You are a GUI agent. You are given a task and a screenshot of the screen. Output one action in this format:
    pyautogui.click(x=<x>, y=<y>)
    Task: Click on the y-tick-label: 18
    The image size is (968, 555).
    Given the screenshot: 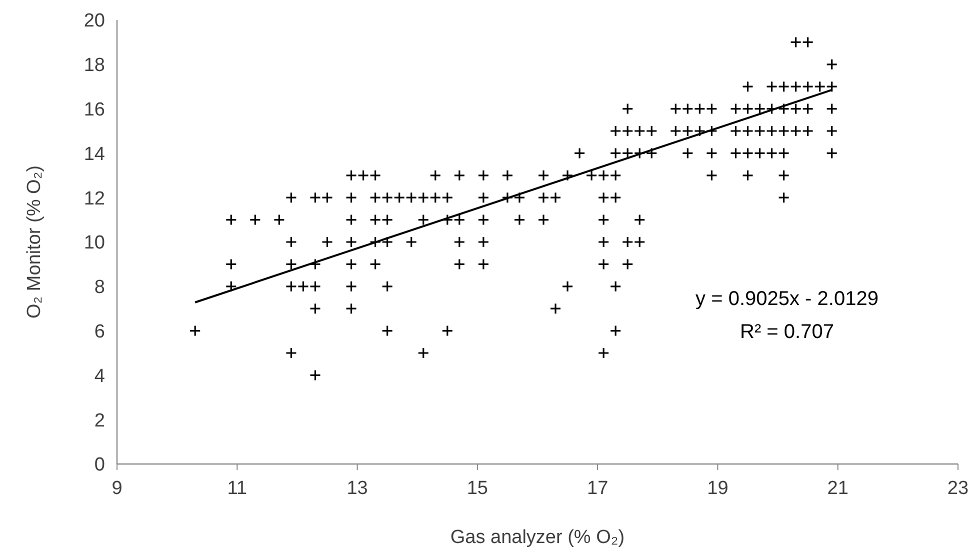 What is the action you would take?
    pyautogui.click(x=94, y=65)
    